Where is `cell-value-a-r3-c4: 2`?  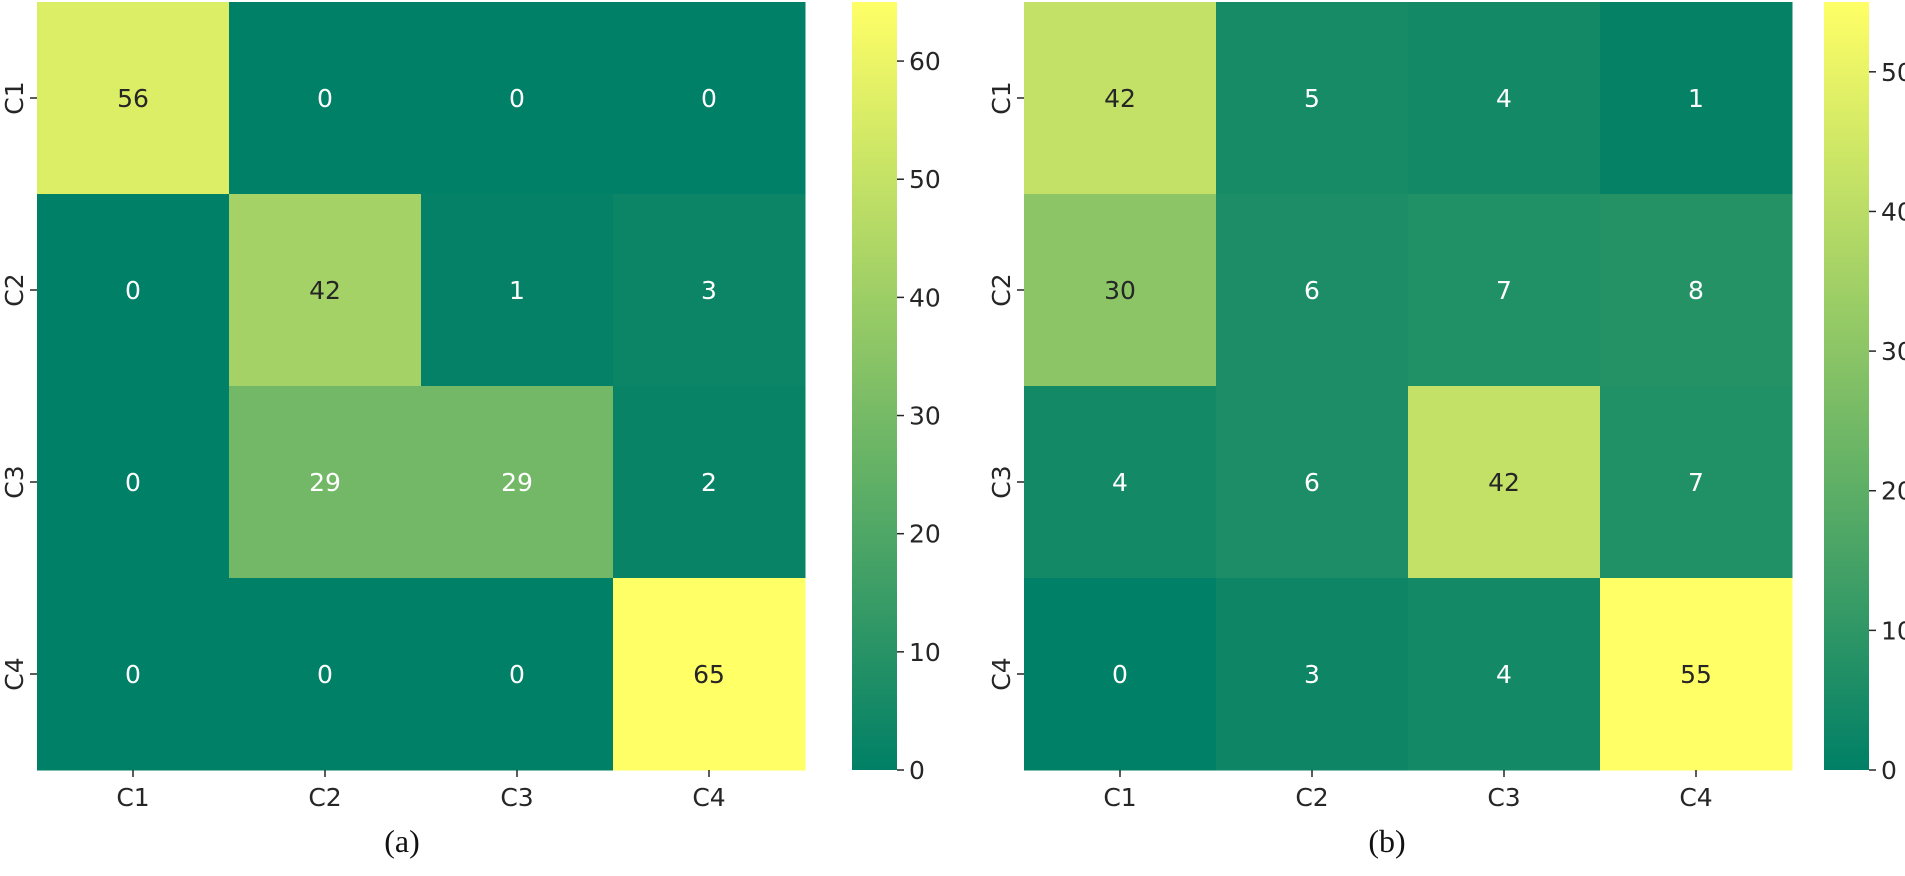 cell-value-a-r3-c4: 2 is located at coordinates (709, 482).